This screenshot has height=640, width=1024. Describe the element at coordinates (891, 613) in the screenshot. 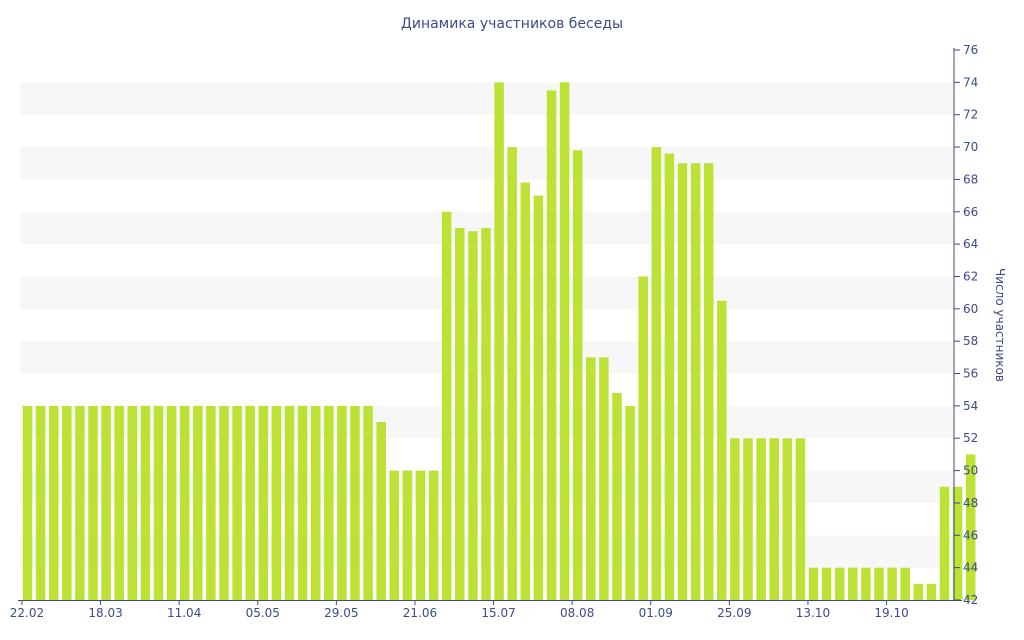

I see `x-tick-label: 19.10` at that location.